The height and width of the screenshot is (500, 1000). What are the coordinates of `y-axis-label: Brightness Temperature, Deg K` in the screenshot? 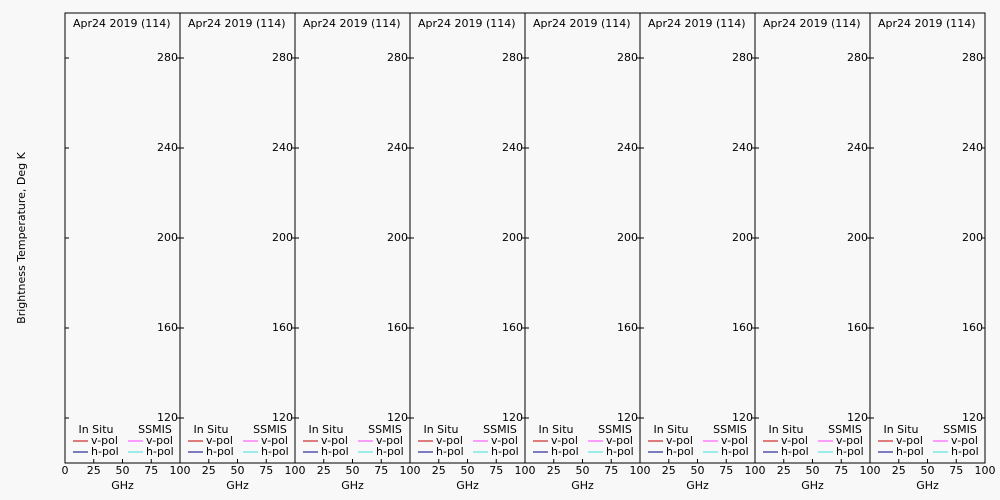 It's located at (21, 237).